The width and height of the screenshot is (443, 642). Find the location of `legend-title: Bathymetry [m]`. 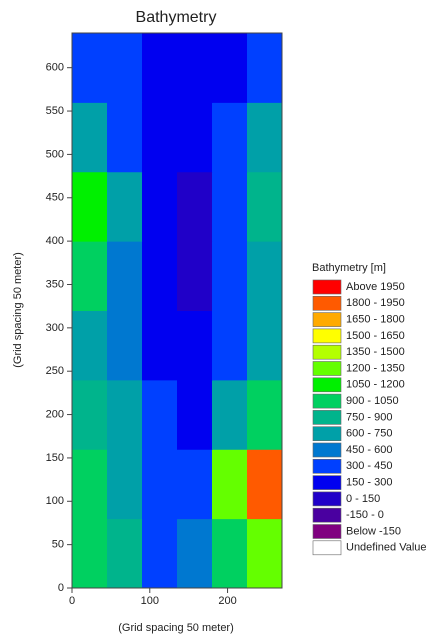

legend-title: Bathymetry [m] is located at coordinates (349, 268).